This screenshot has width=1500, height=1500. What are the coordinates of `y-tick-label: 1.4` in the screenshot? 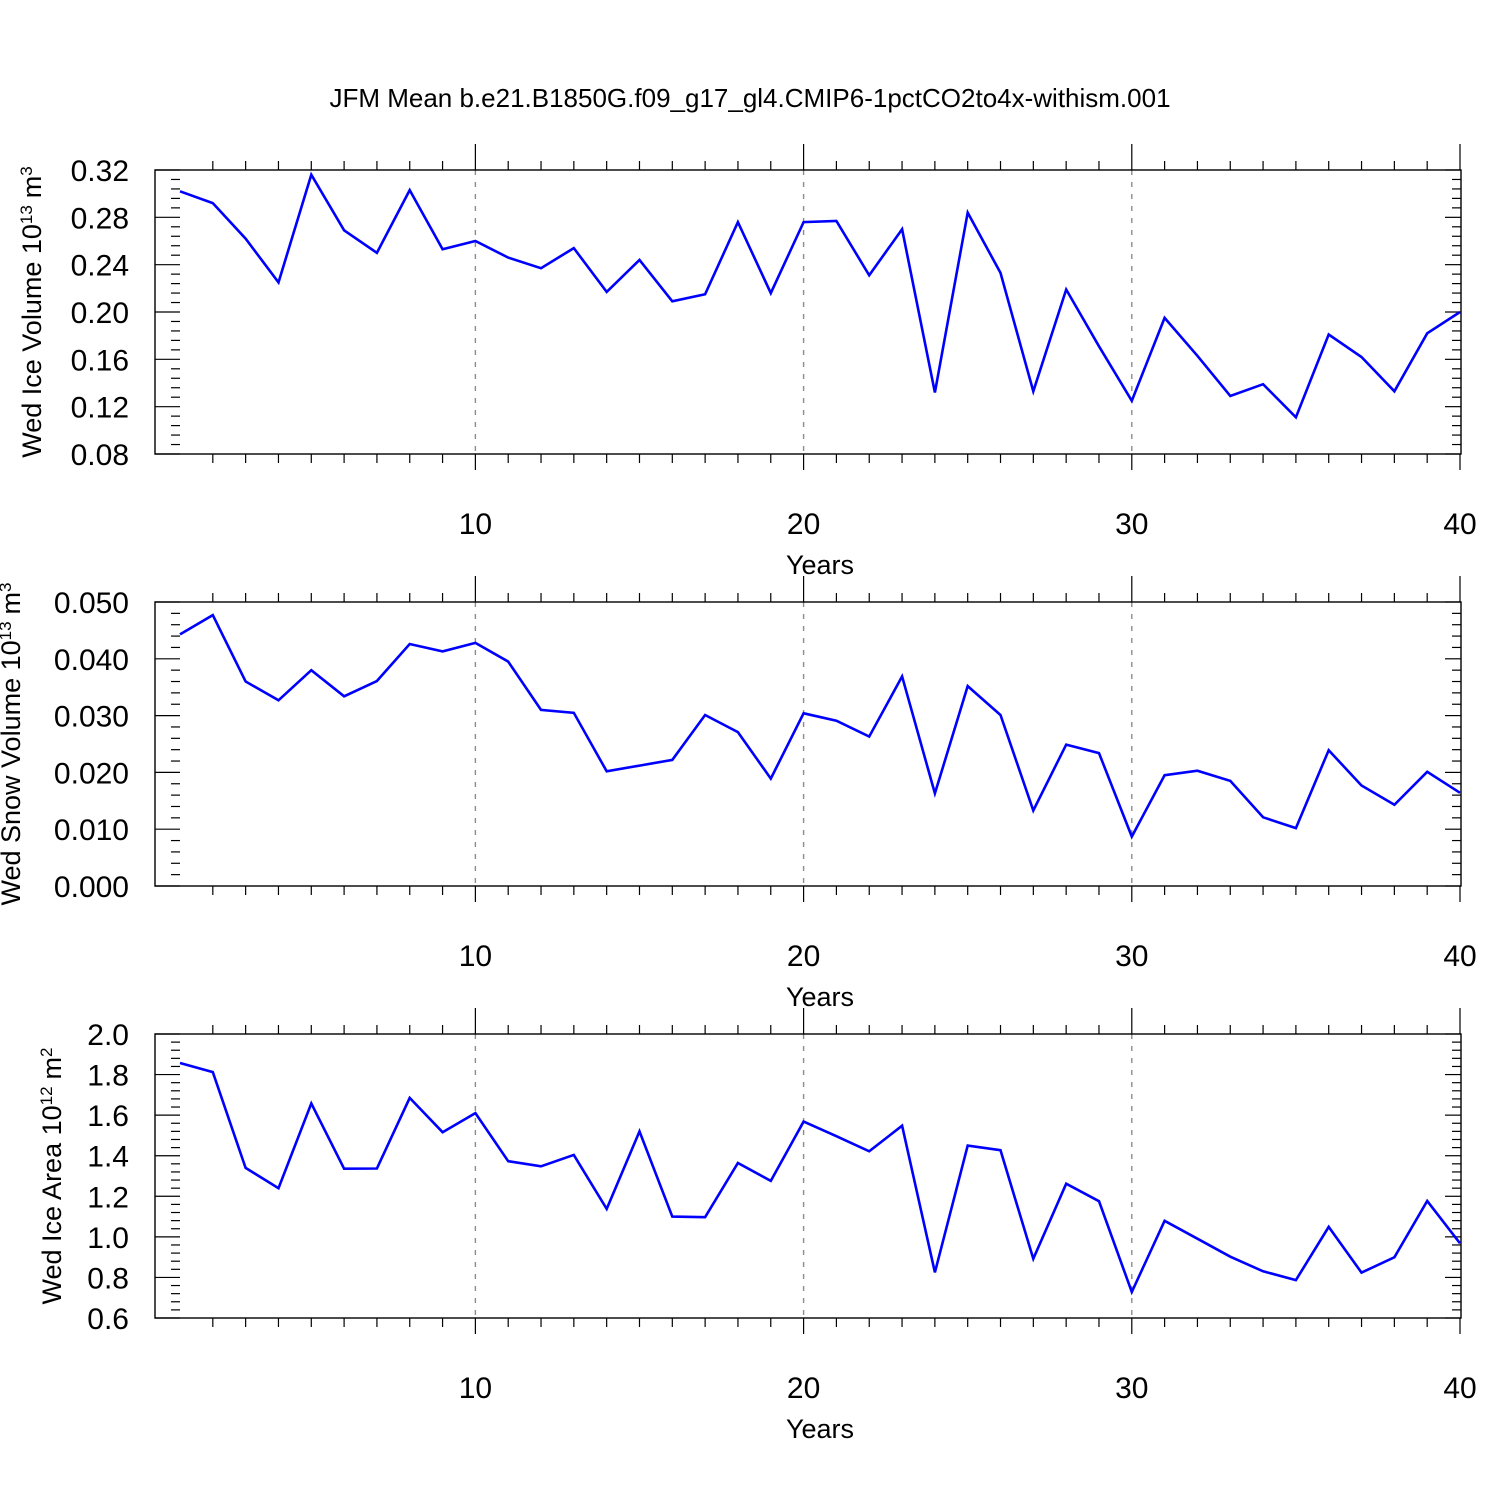 It's located at (108, 1157).